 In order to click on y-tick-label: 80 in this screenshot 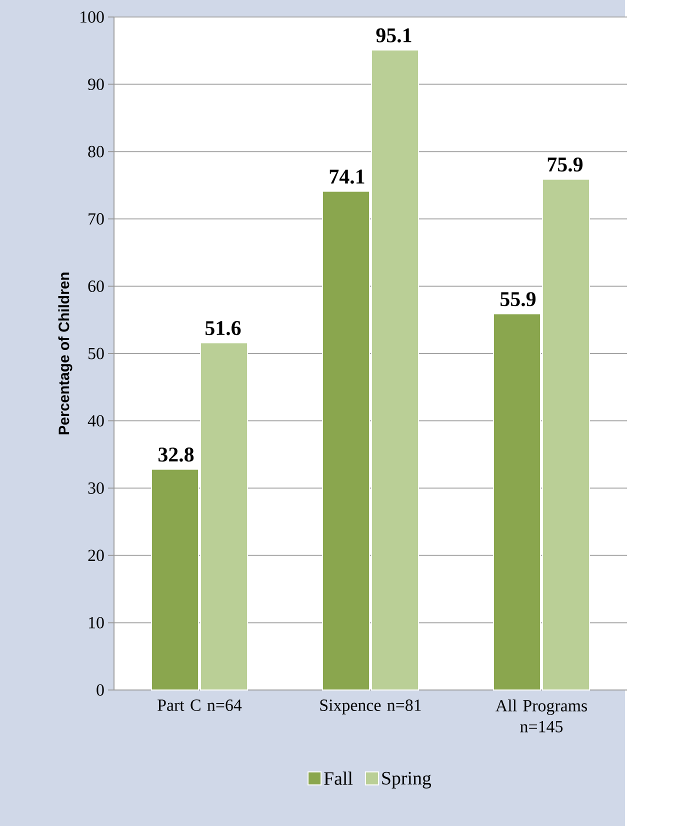, I will do `click(96, 152)`.